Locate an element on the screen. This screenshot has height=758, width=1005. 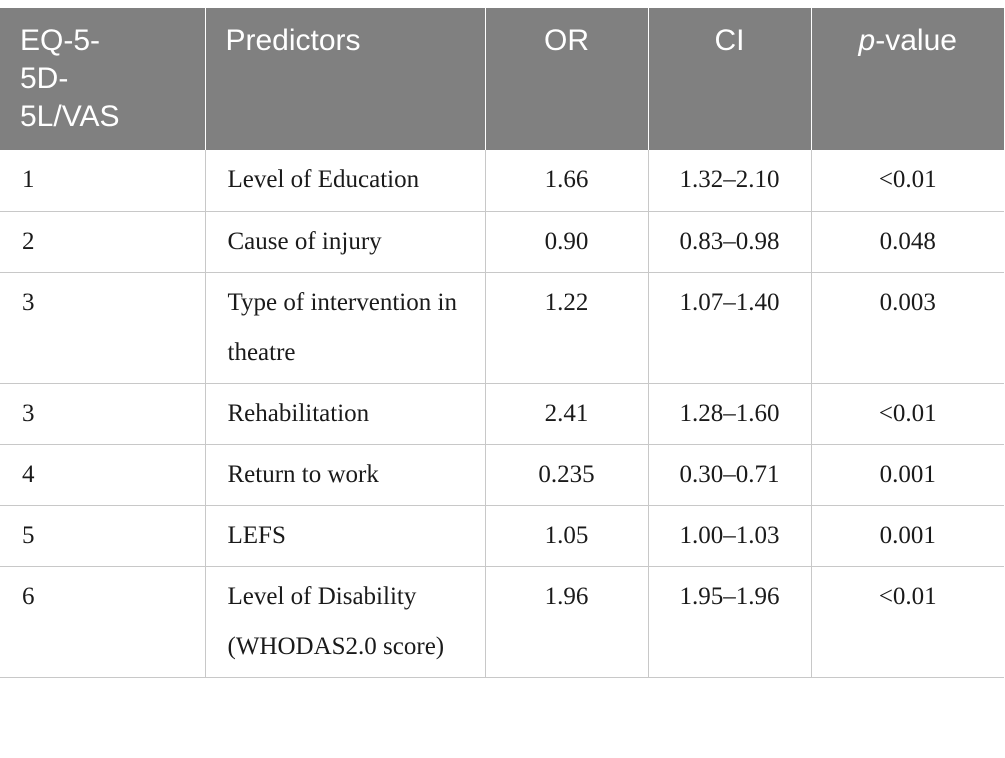
table-row: 2 Cause of injury 0.90 0.83–0.98 0.048 is located at coordinates (502, 242).